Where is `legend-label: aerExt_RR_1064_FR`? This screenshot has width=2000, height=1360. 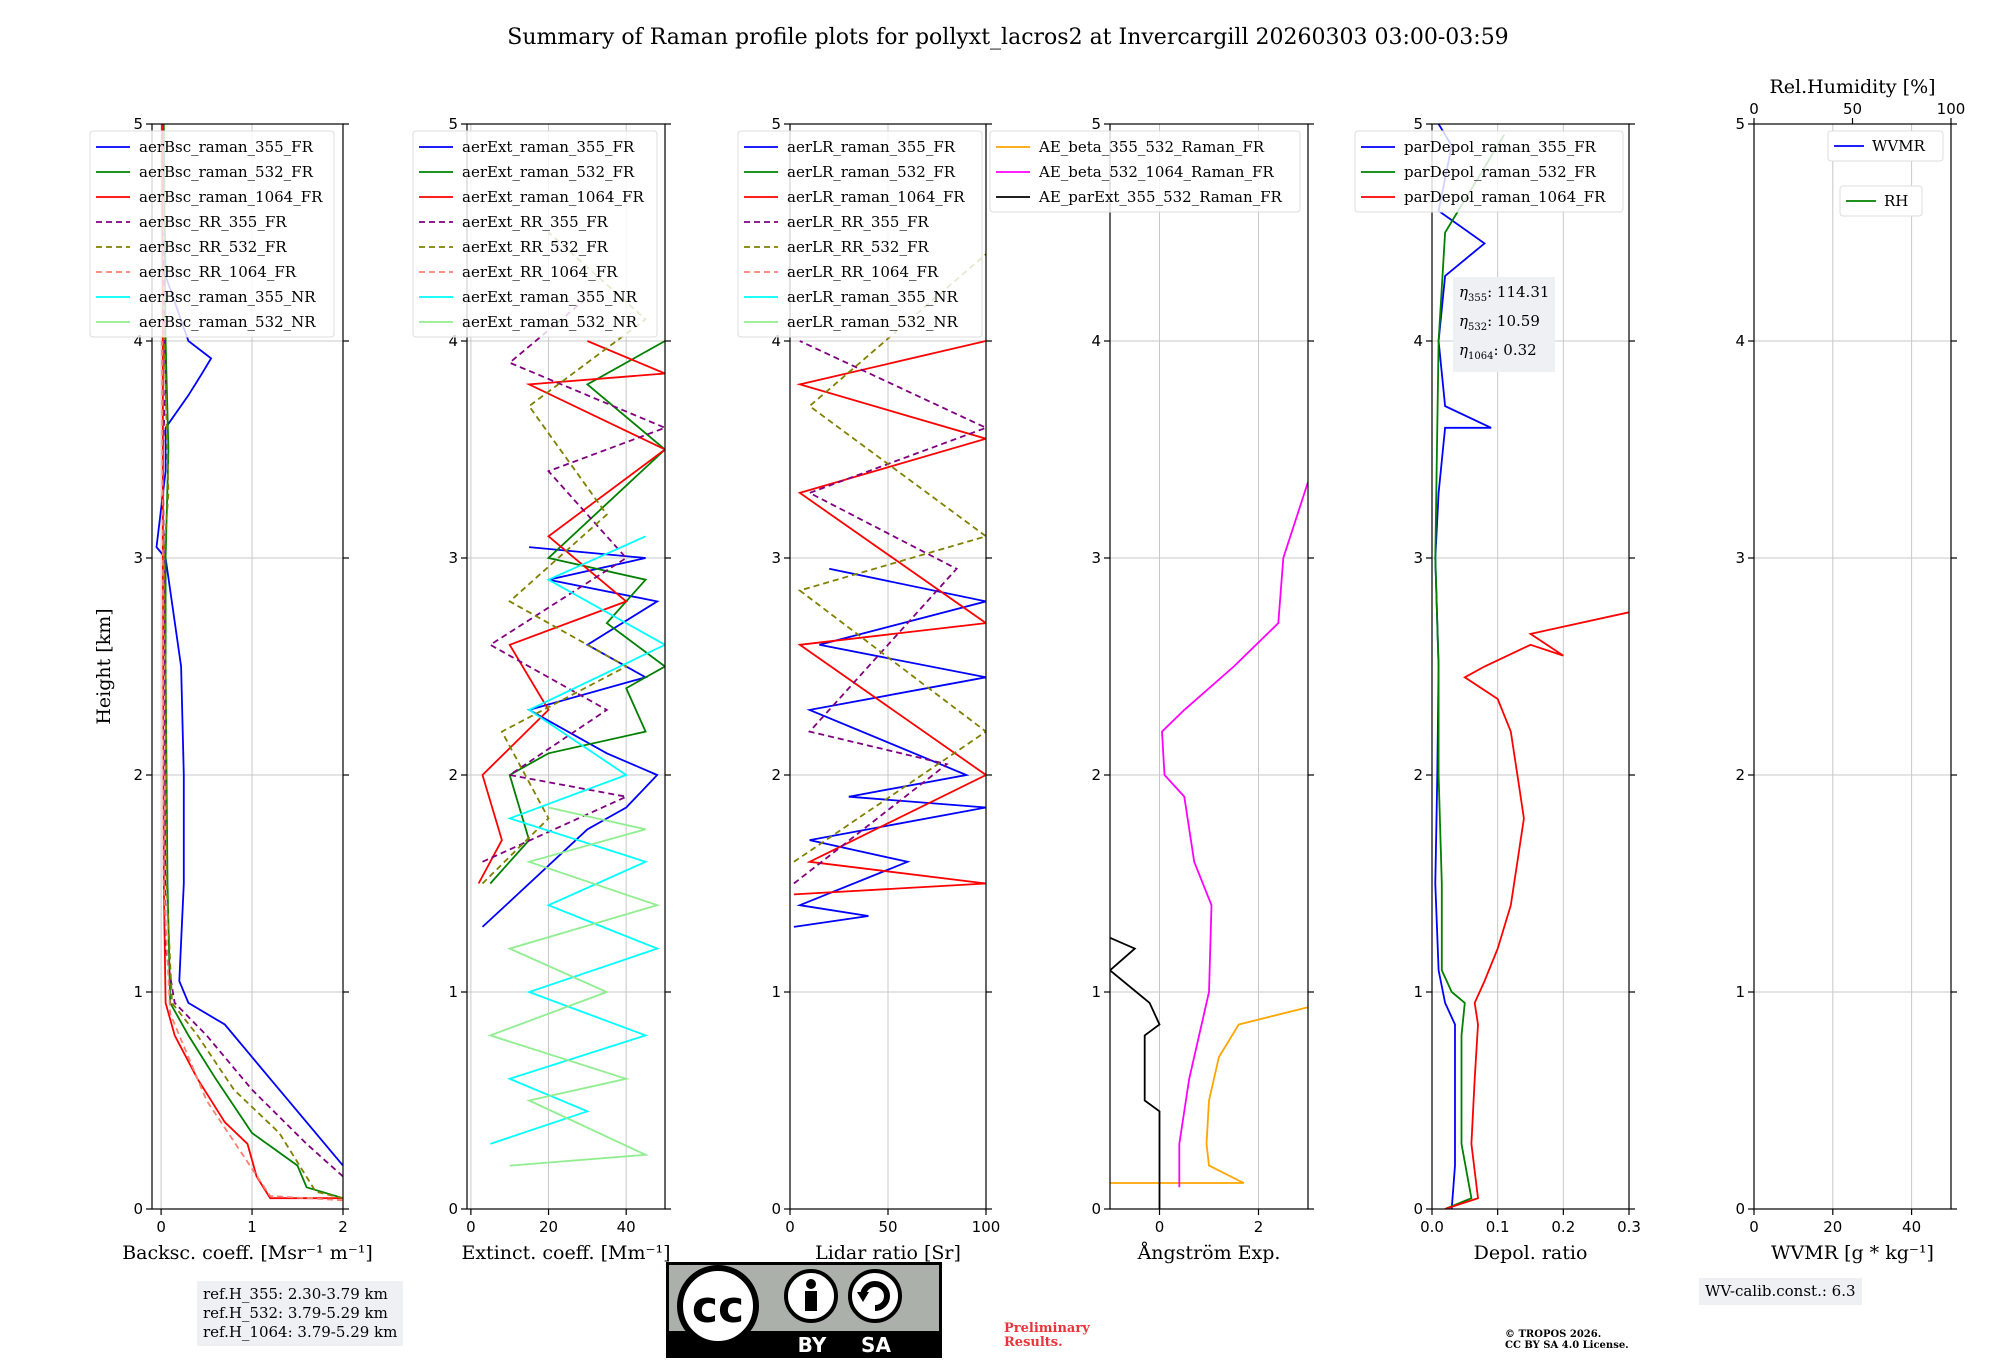 legend-label: aerExt_RR_1064_FR is located at coordinates (540, 272).